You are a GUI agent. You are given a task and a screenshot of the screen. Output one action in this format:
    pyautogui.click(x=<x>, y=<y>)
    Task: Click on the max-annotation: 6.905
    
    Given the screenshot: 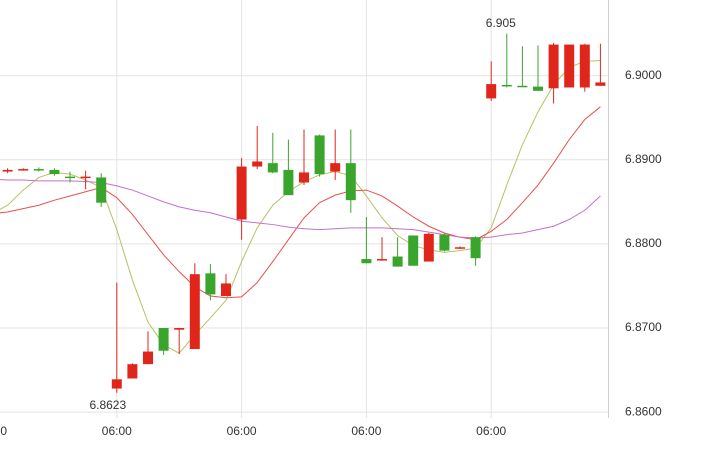 What is the action you would take?
    pyautogui.click(x=501, y=23)
    